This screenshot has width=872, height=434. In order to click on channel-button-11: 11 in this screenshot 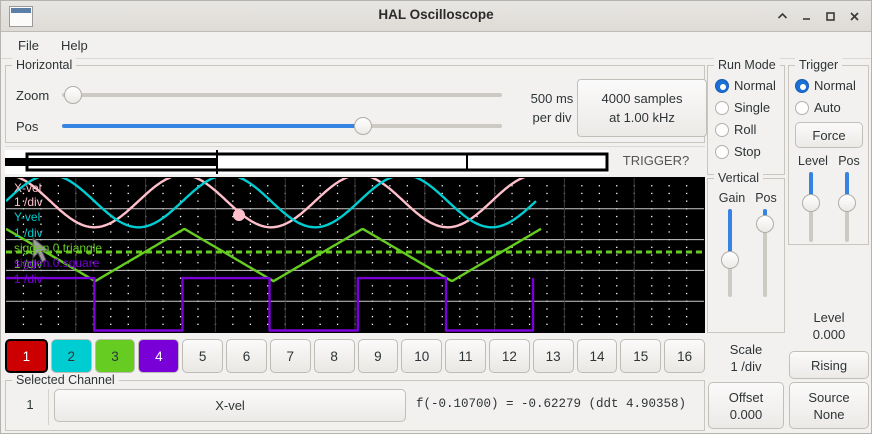, I will do `click(465, 356)`.